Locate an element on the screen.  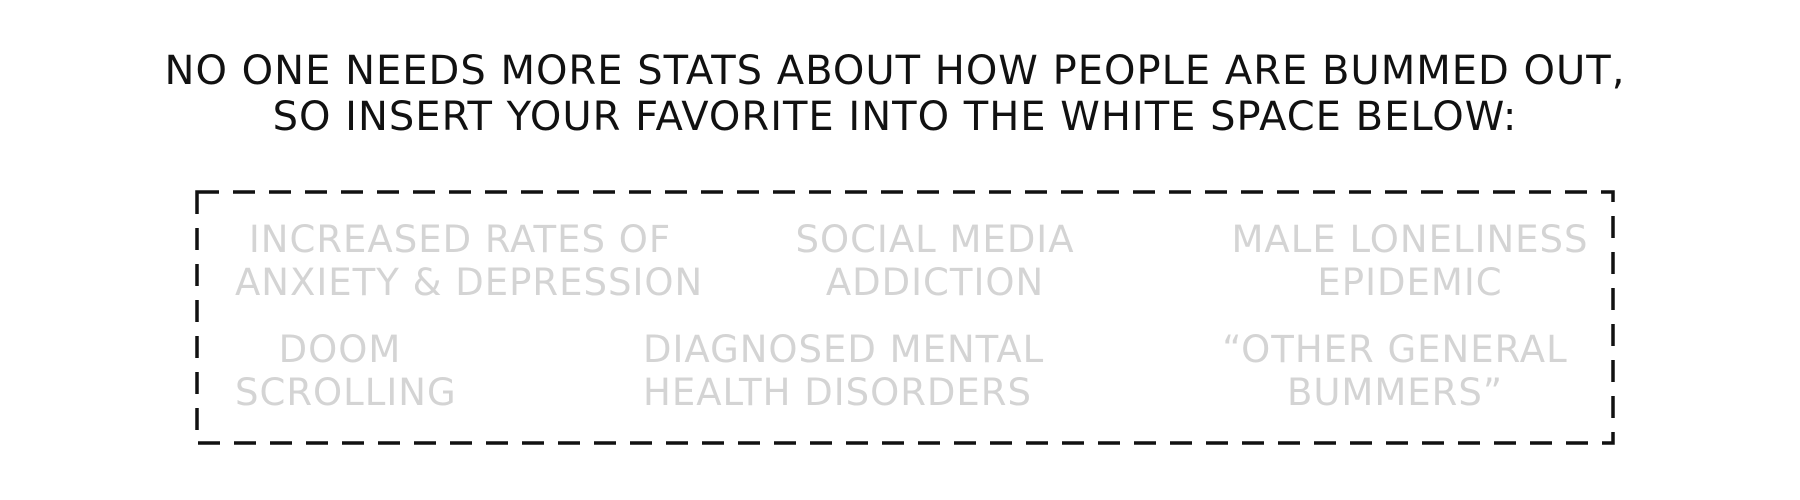
placeholder-doom-scrolling: DOOM SCROLLING is located at coordinates (346, 371).